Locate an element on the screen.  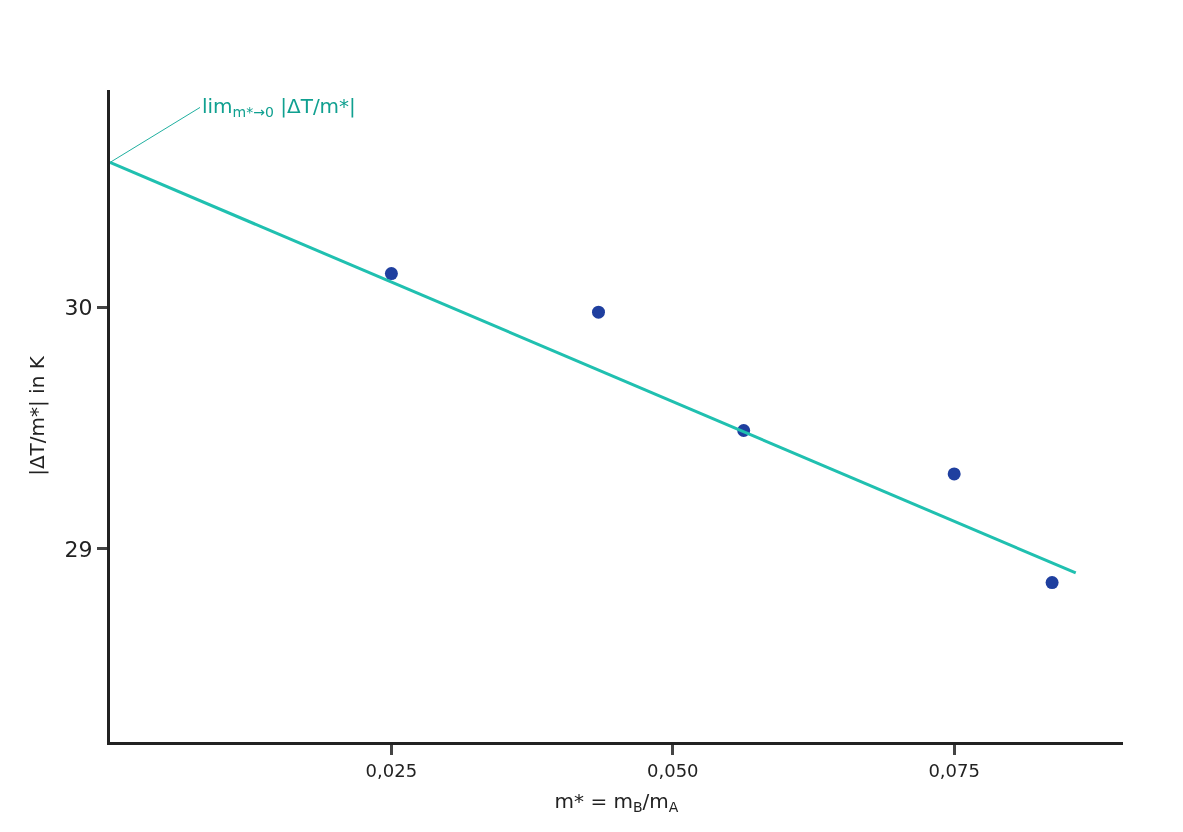
x-tick-label: 0,050 is located at coordinates (673, 770).